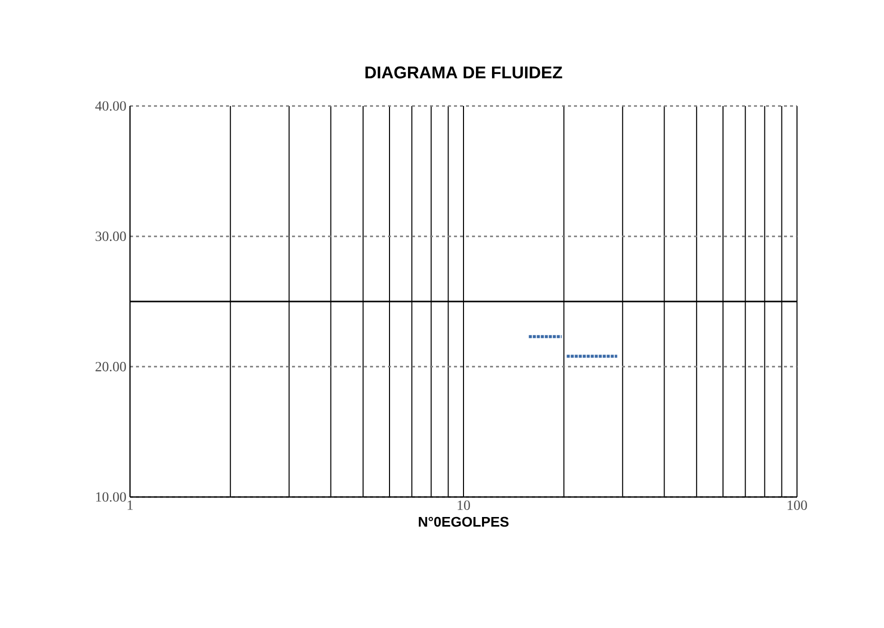 The height and width of the screenshot is (628, 884). Describe the element at coordinates (110, 106) in the screenshot. I see `y-tick-label: 40.00` at that location.